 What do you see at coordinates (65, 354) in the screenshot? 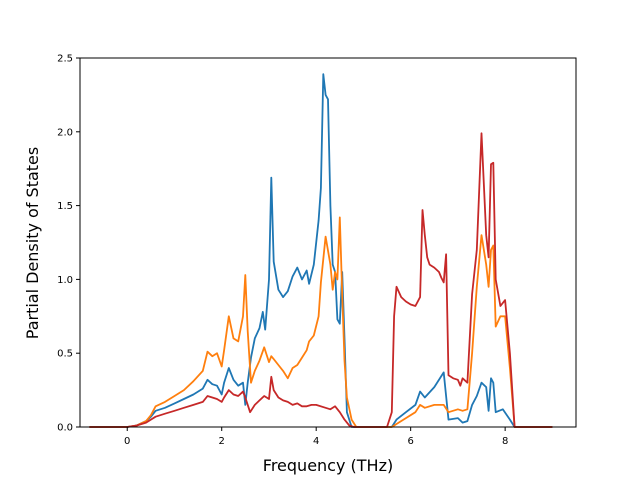
I see `y-tick-label: 0.5` at bounding box center [65, 354].